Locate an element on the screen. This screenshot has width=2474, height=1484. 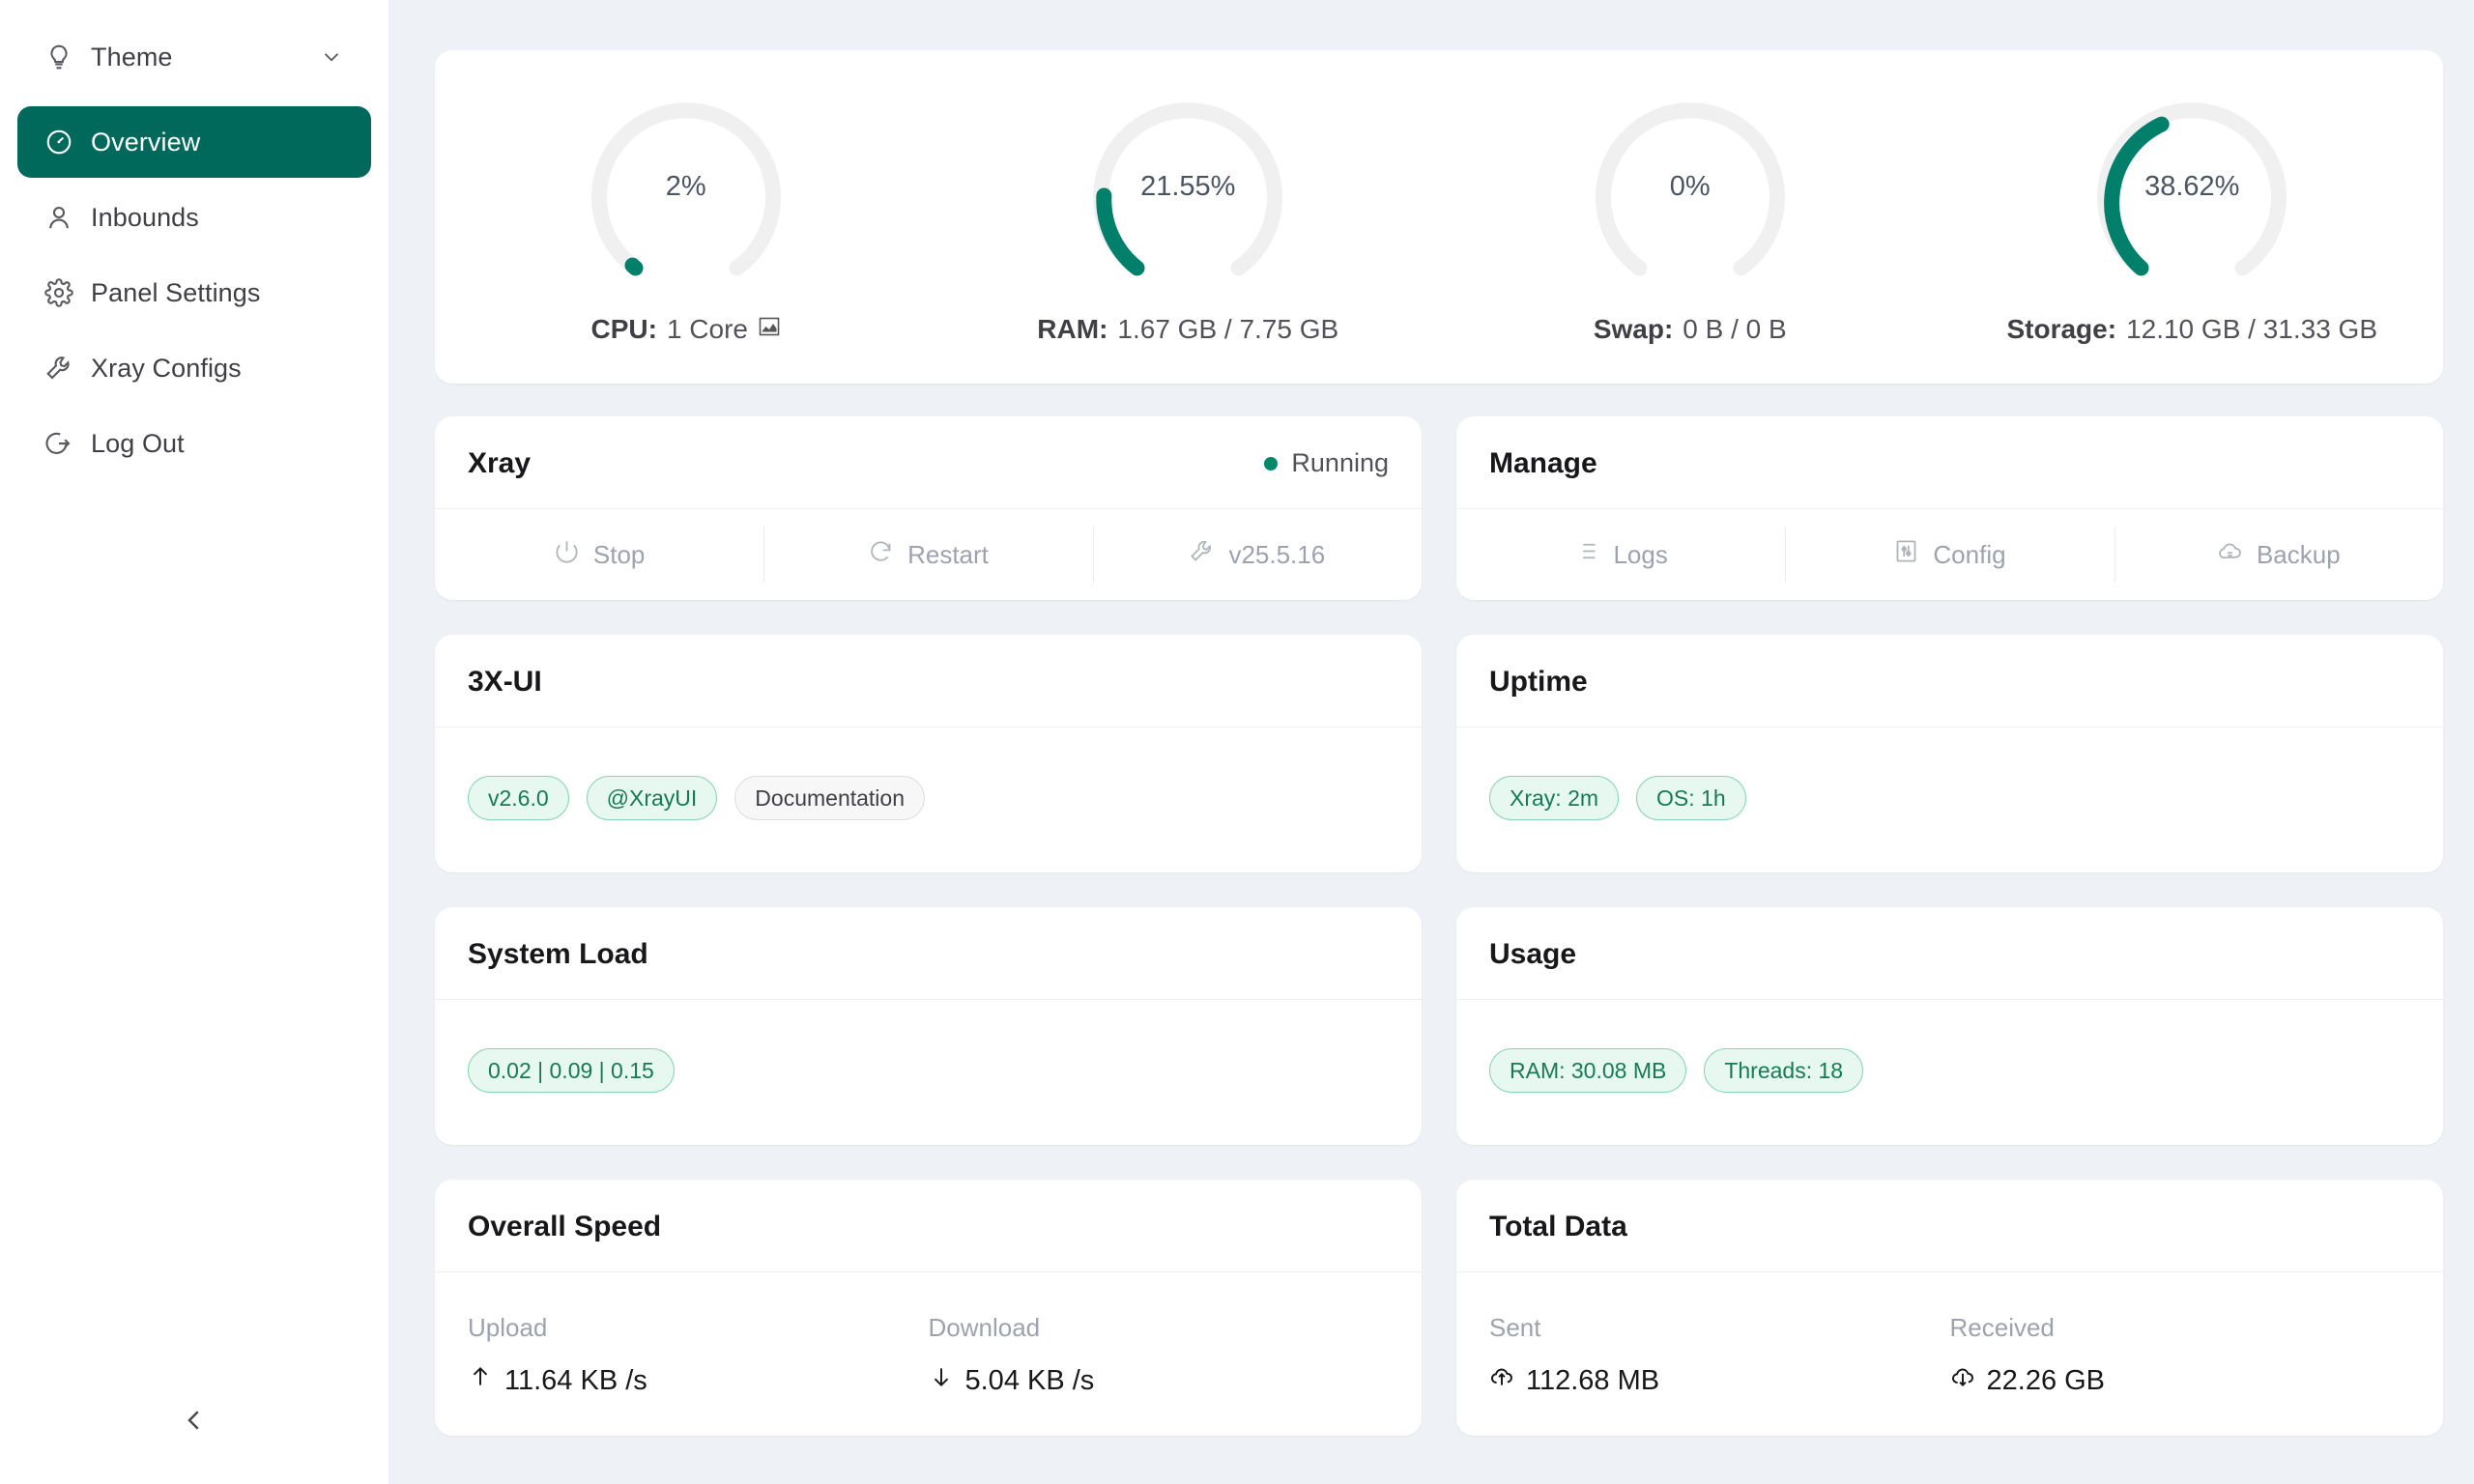
sidebar-item-xray-configs: Xray Configs is located at coordinates (194, 368).